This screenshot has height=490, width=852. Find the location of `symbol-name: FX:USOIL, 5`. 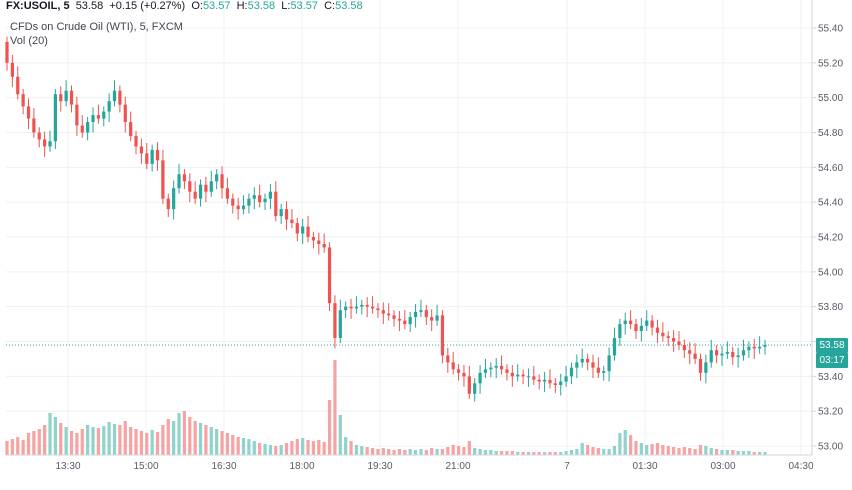

symbol-name: FX:USOIL, 5 is located at coordinates (38, 6).